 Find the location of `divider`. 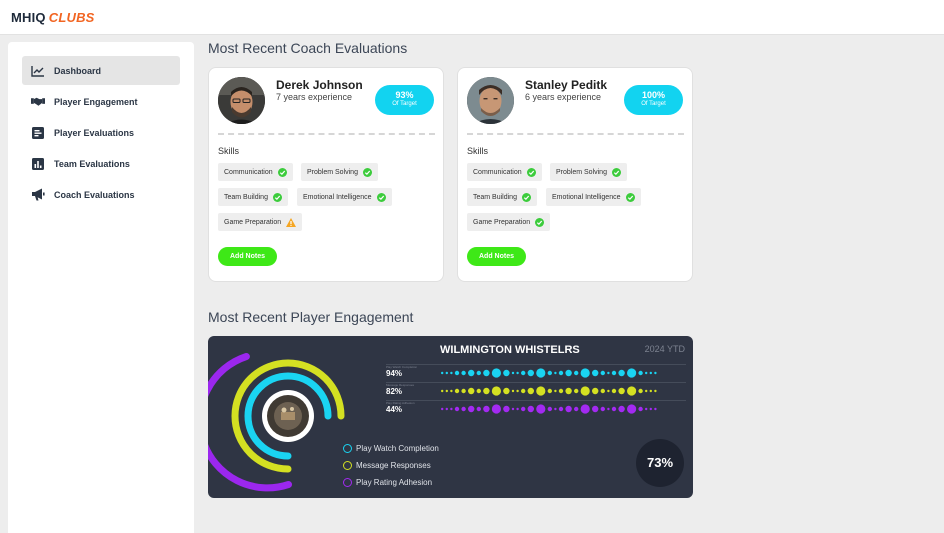

divider is located at coordinates (326, 134).